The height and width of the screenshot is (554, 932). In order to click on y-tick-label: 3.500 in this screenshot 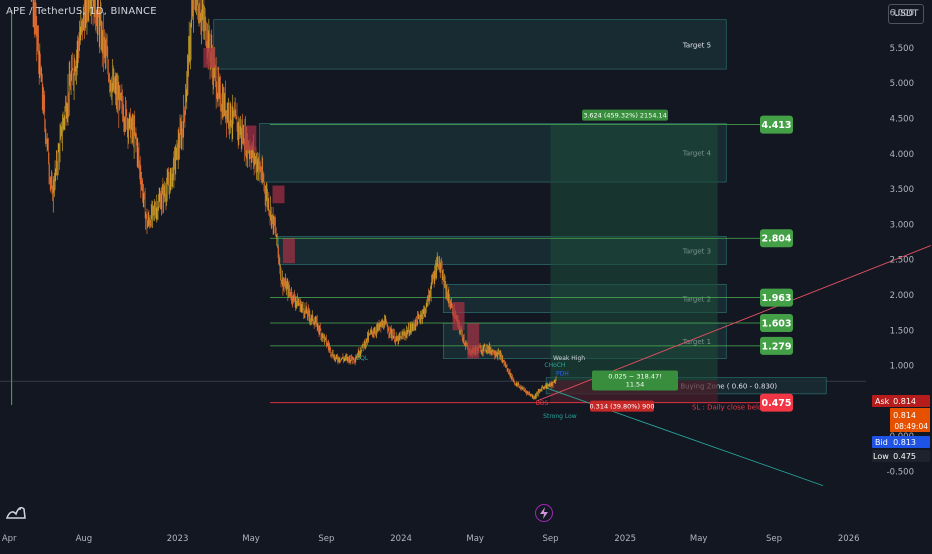, I will do `click(902, 190)`.